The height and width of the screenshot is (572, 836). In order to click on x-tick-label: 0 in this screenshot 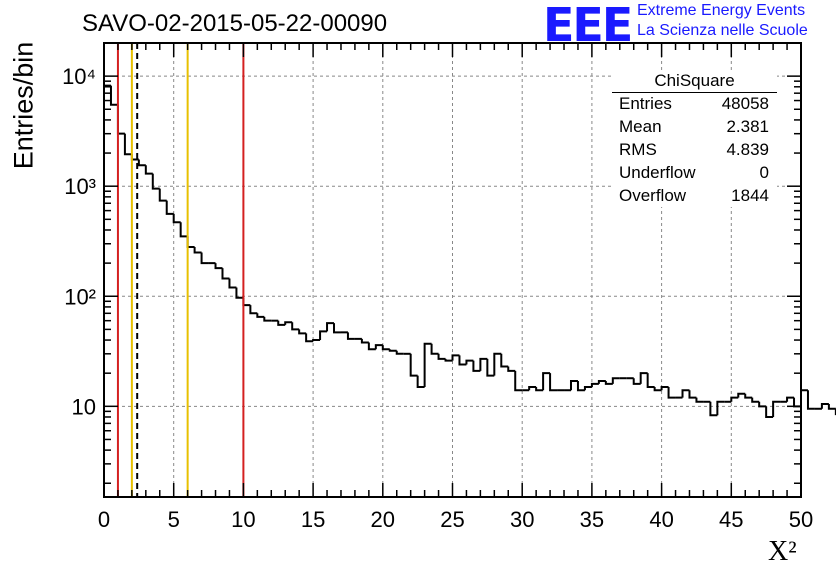, I will do `click(104, 519)`.